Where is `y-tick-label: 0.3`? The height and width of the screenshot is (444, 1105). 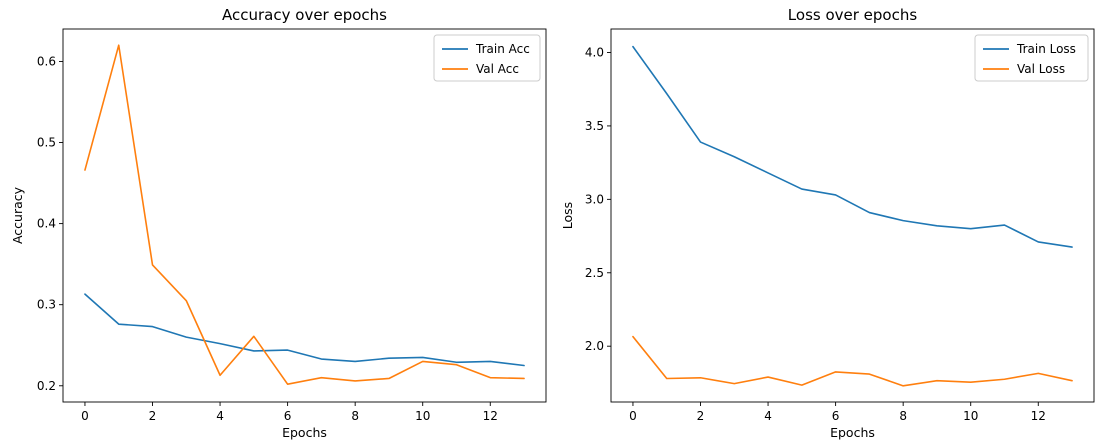
y-tick-label: 0.3 is located at coordinates (46, 305).